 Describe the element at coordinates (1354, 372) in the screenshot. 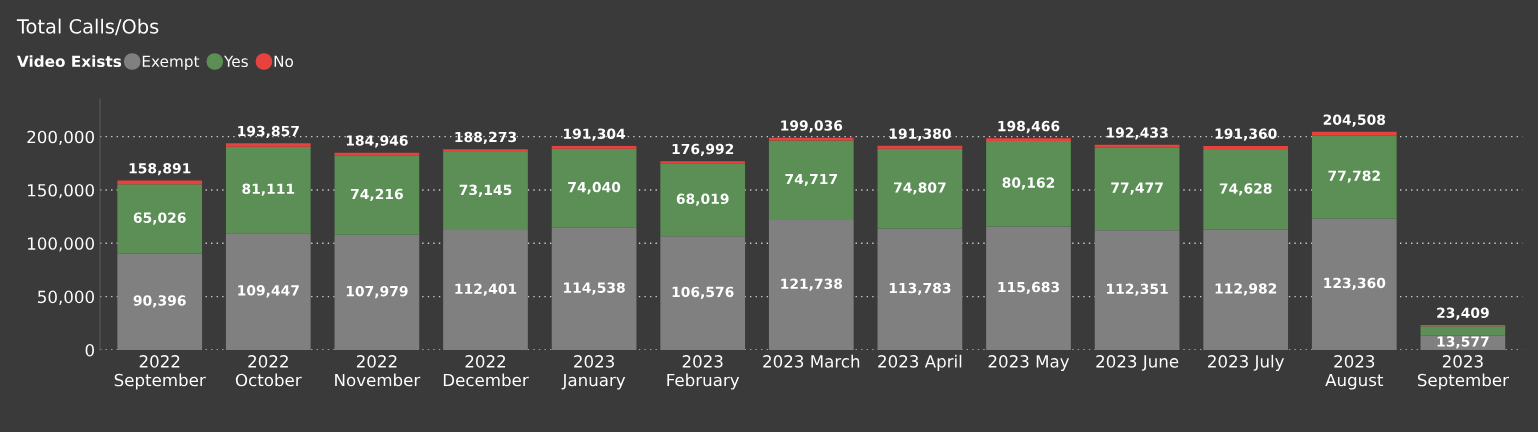

I see `x-tick-label: 2023 August` at that location.